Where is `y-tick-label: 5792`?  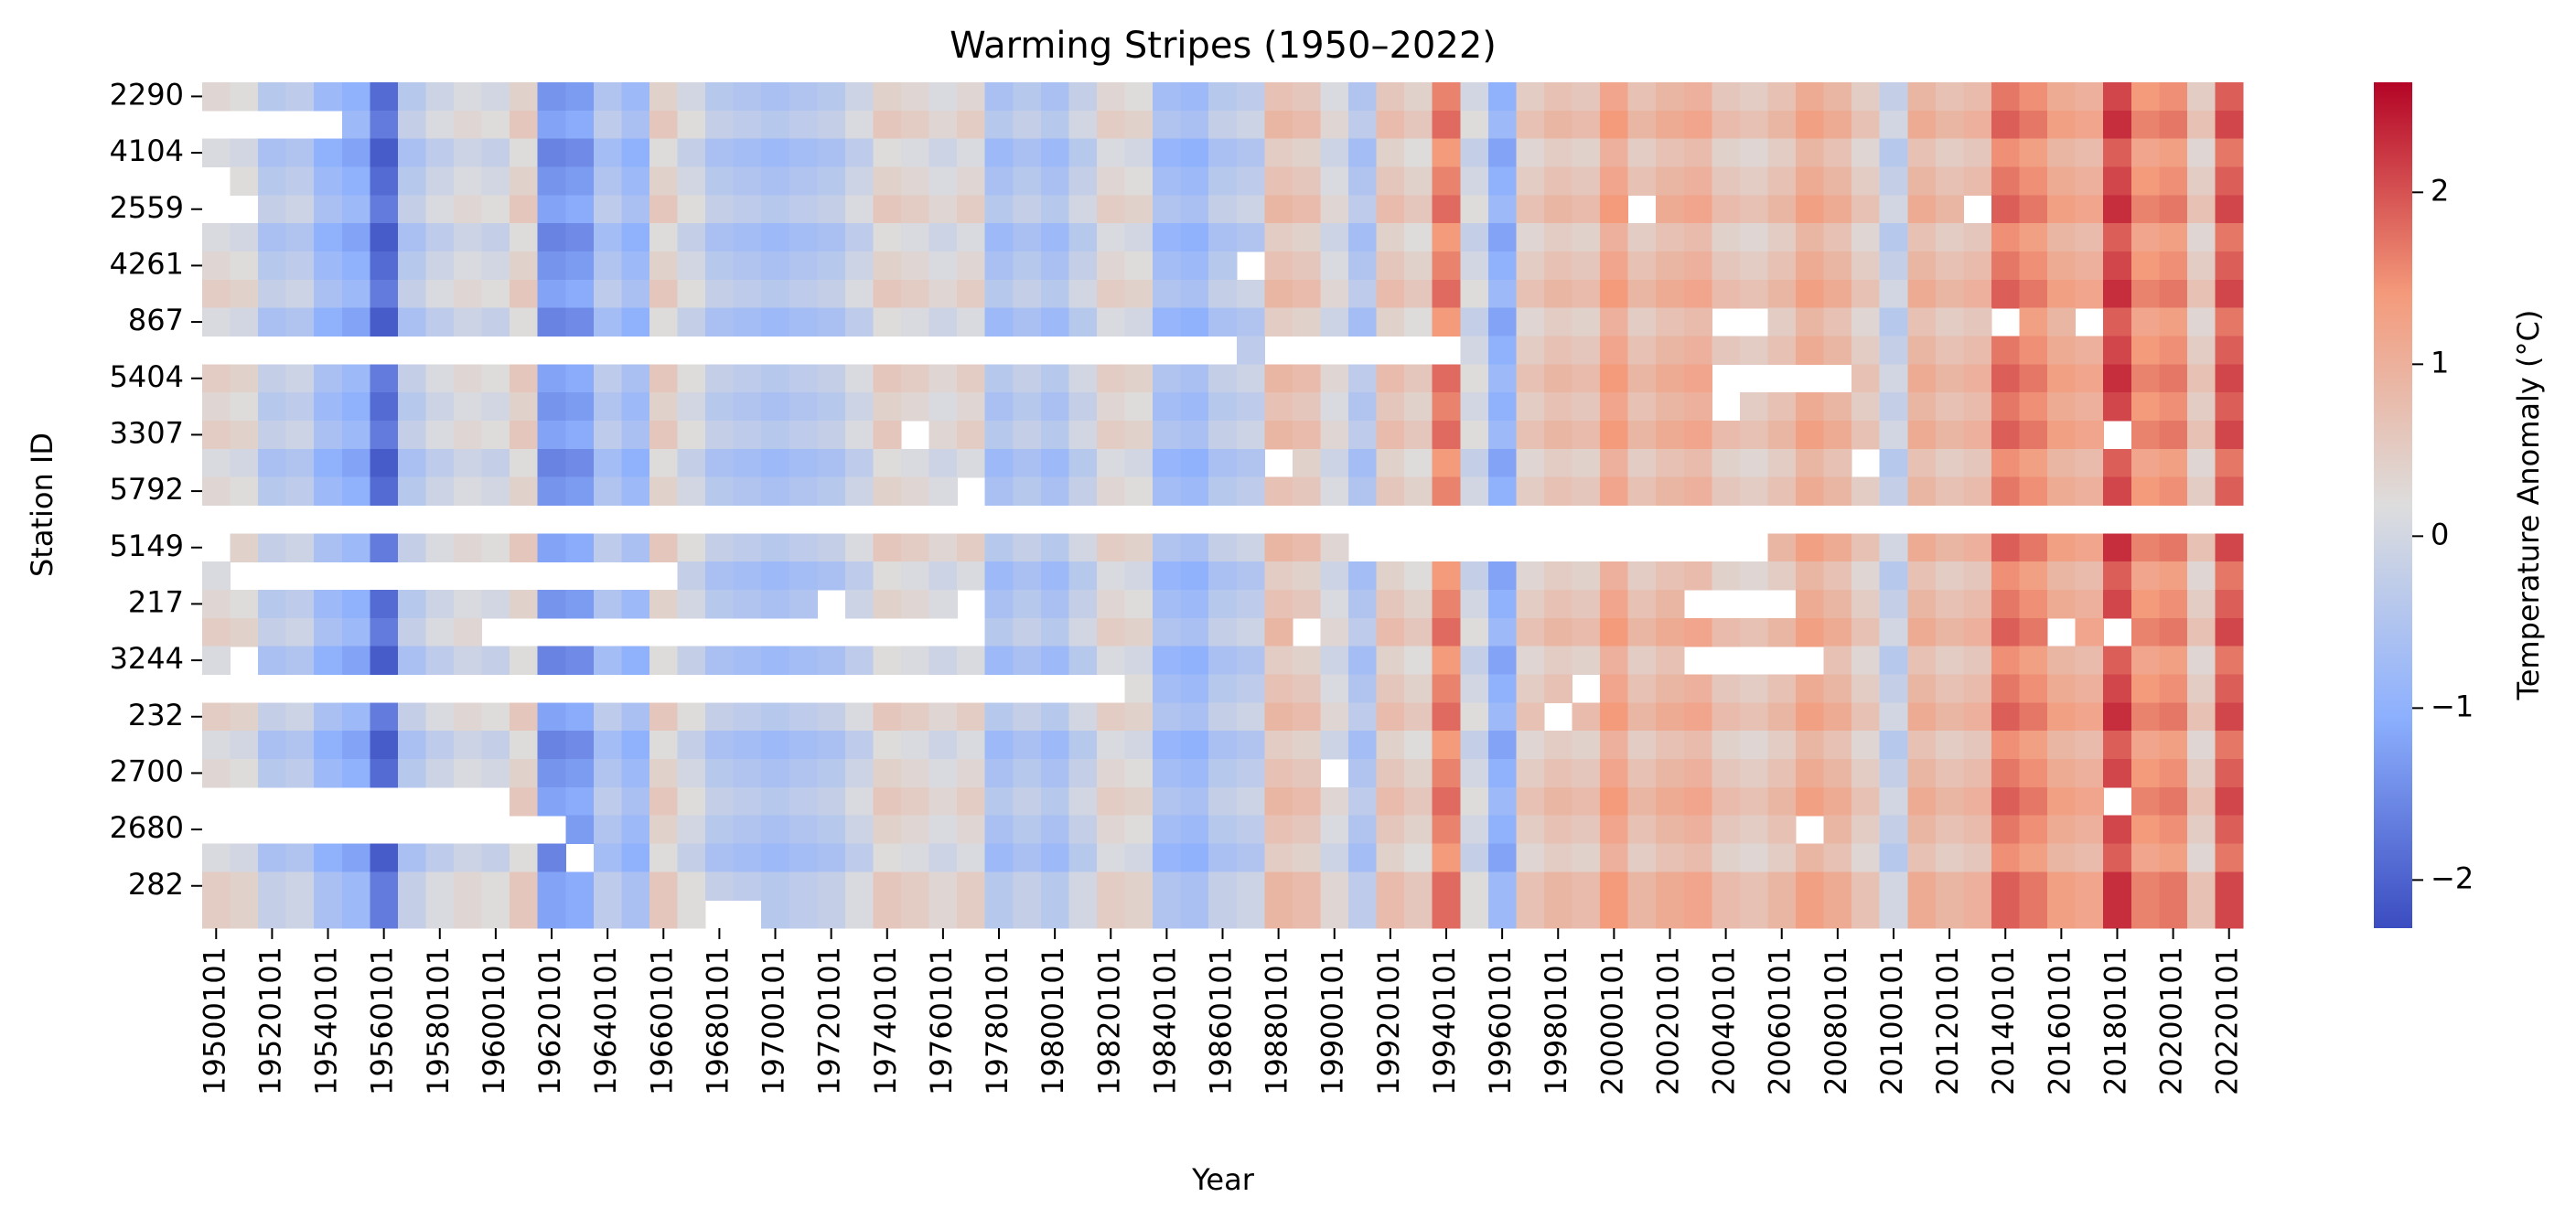 y-tick-label: 5792 is located at coordinates (147, 489).